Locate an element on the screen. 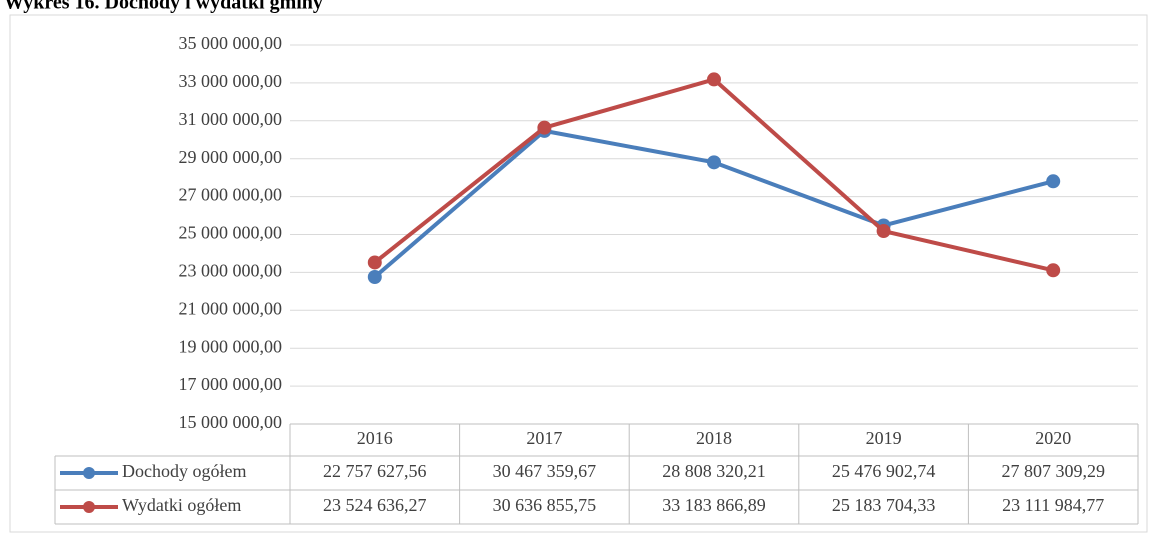 This screenshot has height=534, width=1155. chart-title: Wykres 16. Dochody i wydatki gminy is located at coordinates (163, 7).